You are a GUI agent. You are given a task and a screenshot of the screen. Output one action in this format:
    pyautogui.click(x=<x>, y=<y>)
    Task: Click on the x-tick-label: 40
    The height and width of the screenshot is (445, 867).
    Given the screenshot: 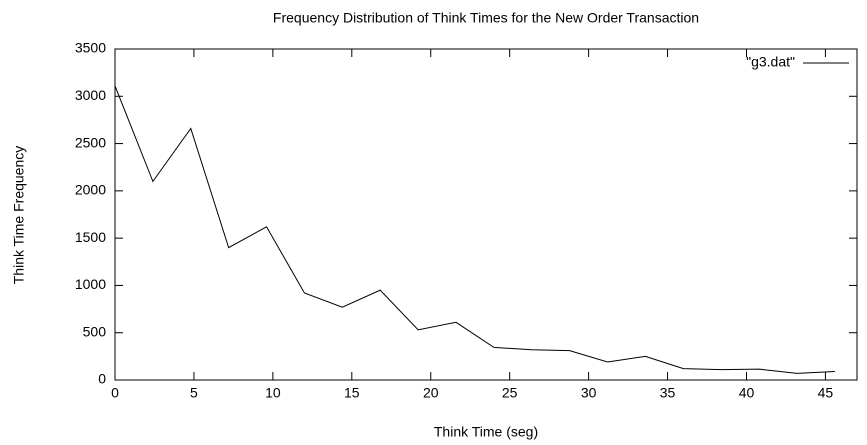 What is the action you would take?
    pyautogui.click(x=747, y=393)
    